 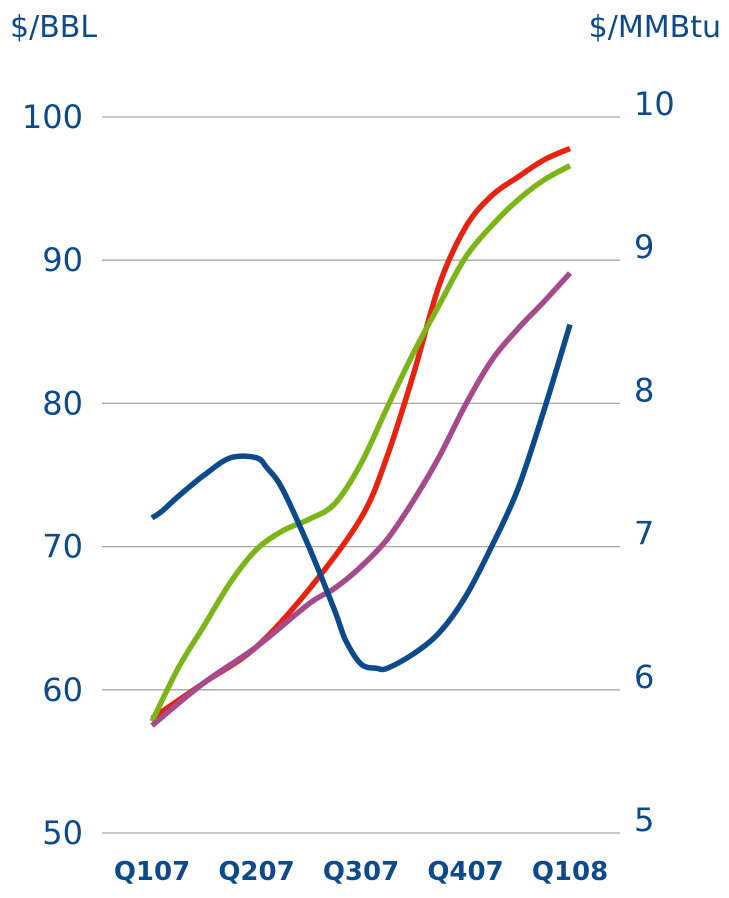 What do you see at coordinates (465, 872) in the screenshot?
I see `x-tick-label-3: Q407` at bounding box center [465, 872].